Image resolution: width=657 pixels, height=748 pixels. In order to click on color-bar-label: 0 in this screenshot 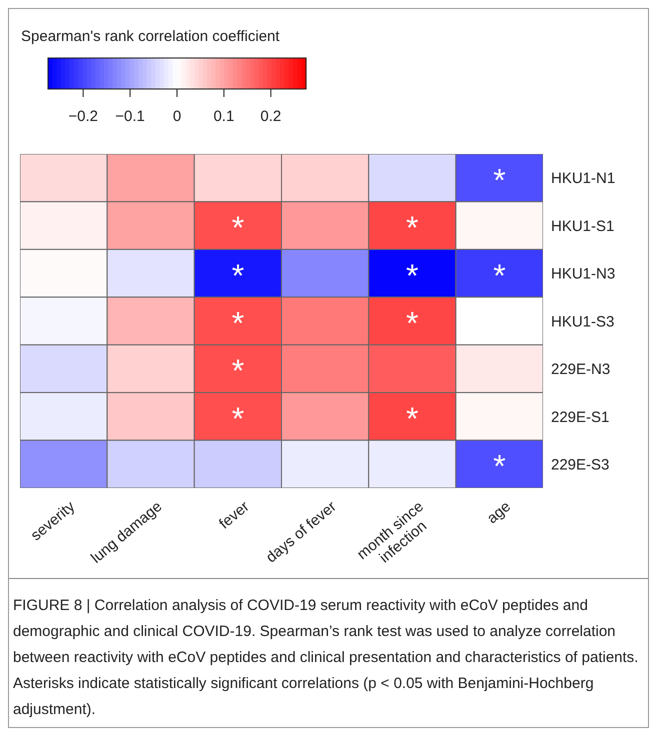, I will do `click(177, 116)`.